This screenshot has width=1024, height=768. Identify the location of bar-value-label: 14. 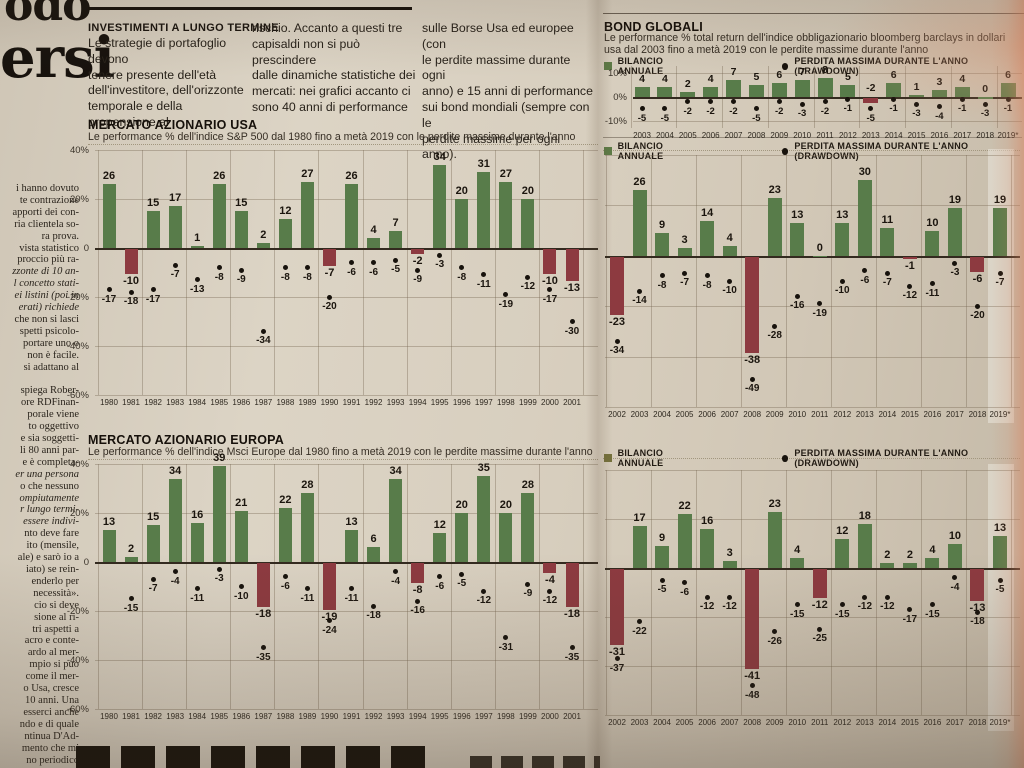
(707, 212).